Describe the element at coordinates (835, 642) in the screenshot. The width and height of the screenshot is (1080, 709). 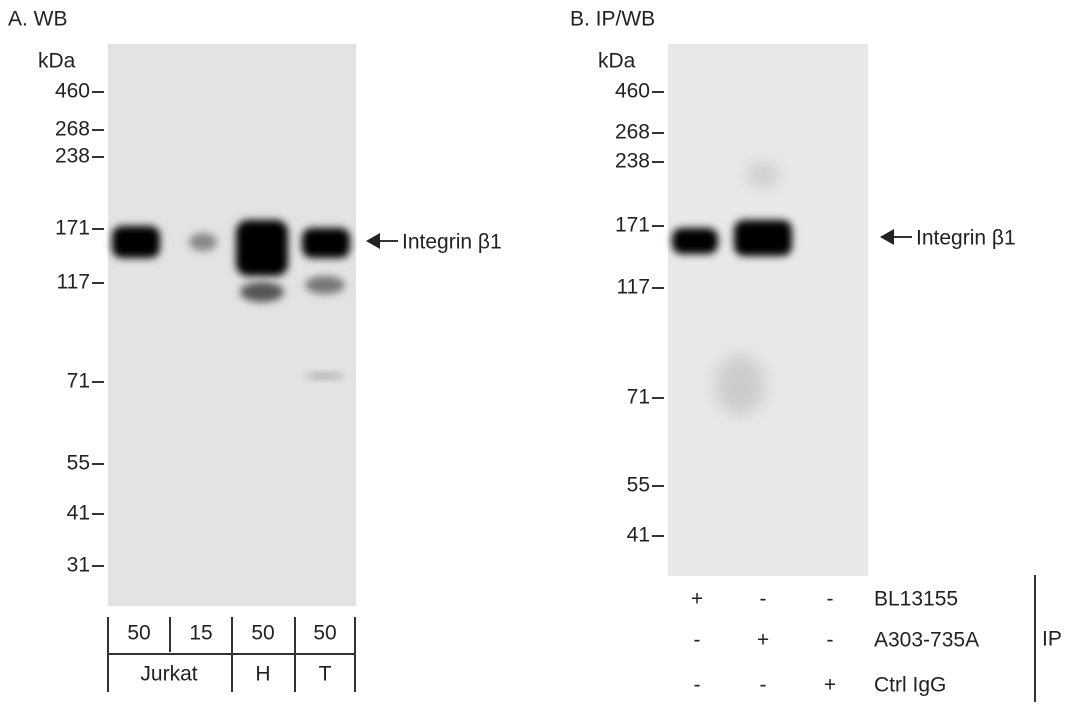
I see `ip-table: + - - BL13155 - + - A303-735A - - + Ctrl IgG` at that location.